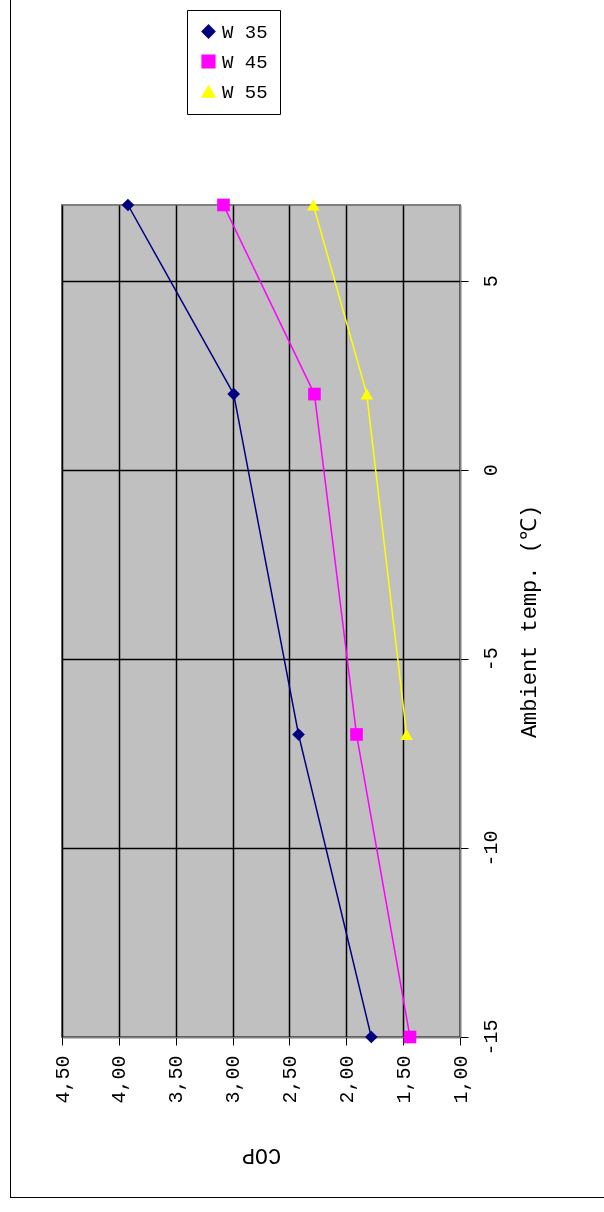 Image resolution: width=604 pixels, height=1212 pixels. What do you see at coordinates (491, 1037) in the screenshot?
I see `y-tick-label: -15` at bounding box center [491, 1037].